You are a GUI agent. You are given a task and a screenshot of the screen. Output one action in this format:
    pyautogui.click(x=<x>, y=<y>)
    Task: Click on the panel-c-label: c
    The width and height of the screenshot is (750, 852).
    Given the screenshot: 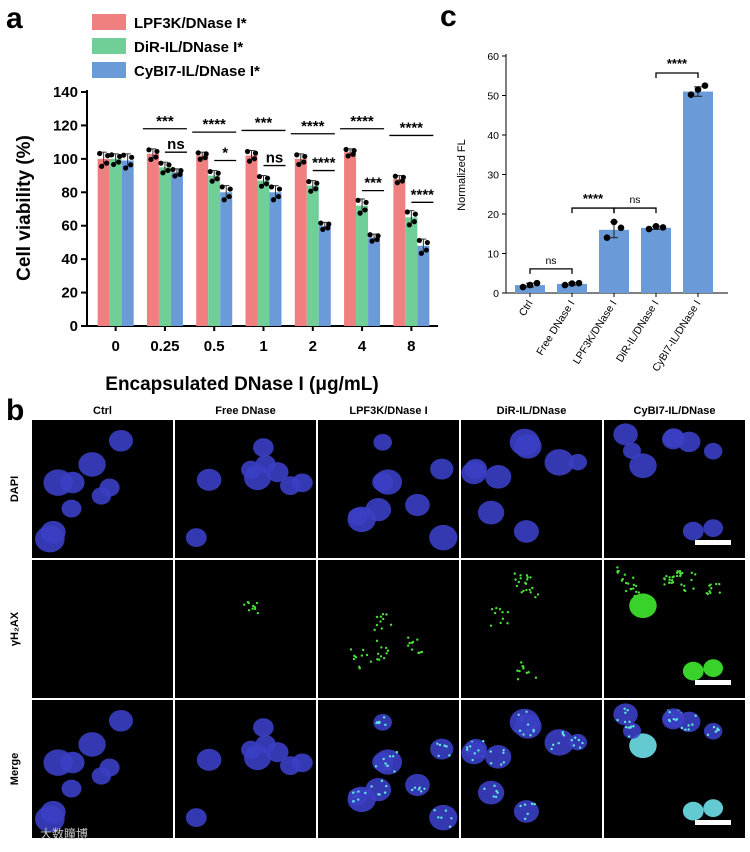 What is the action you would take?
    pyautogui.click(x=448, y=16)
    